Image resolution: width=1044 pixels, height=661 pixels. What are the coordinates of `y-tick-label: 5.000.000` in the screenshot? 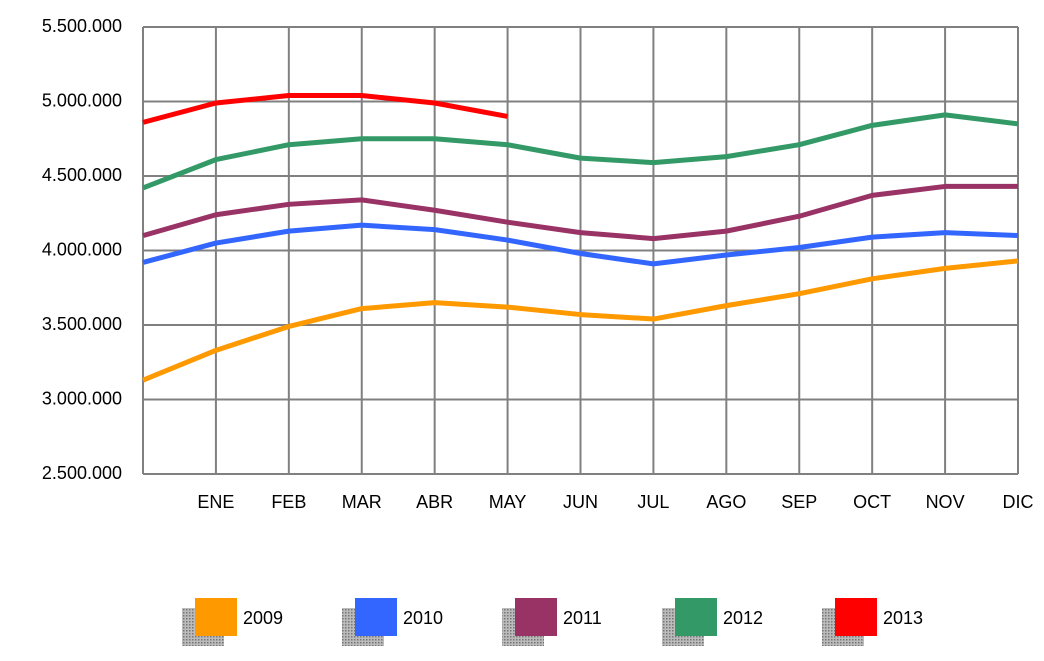 It's located at (82, 100).